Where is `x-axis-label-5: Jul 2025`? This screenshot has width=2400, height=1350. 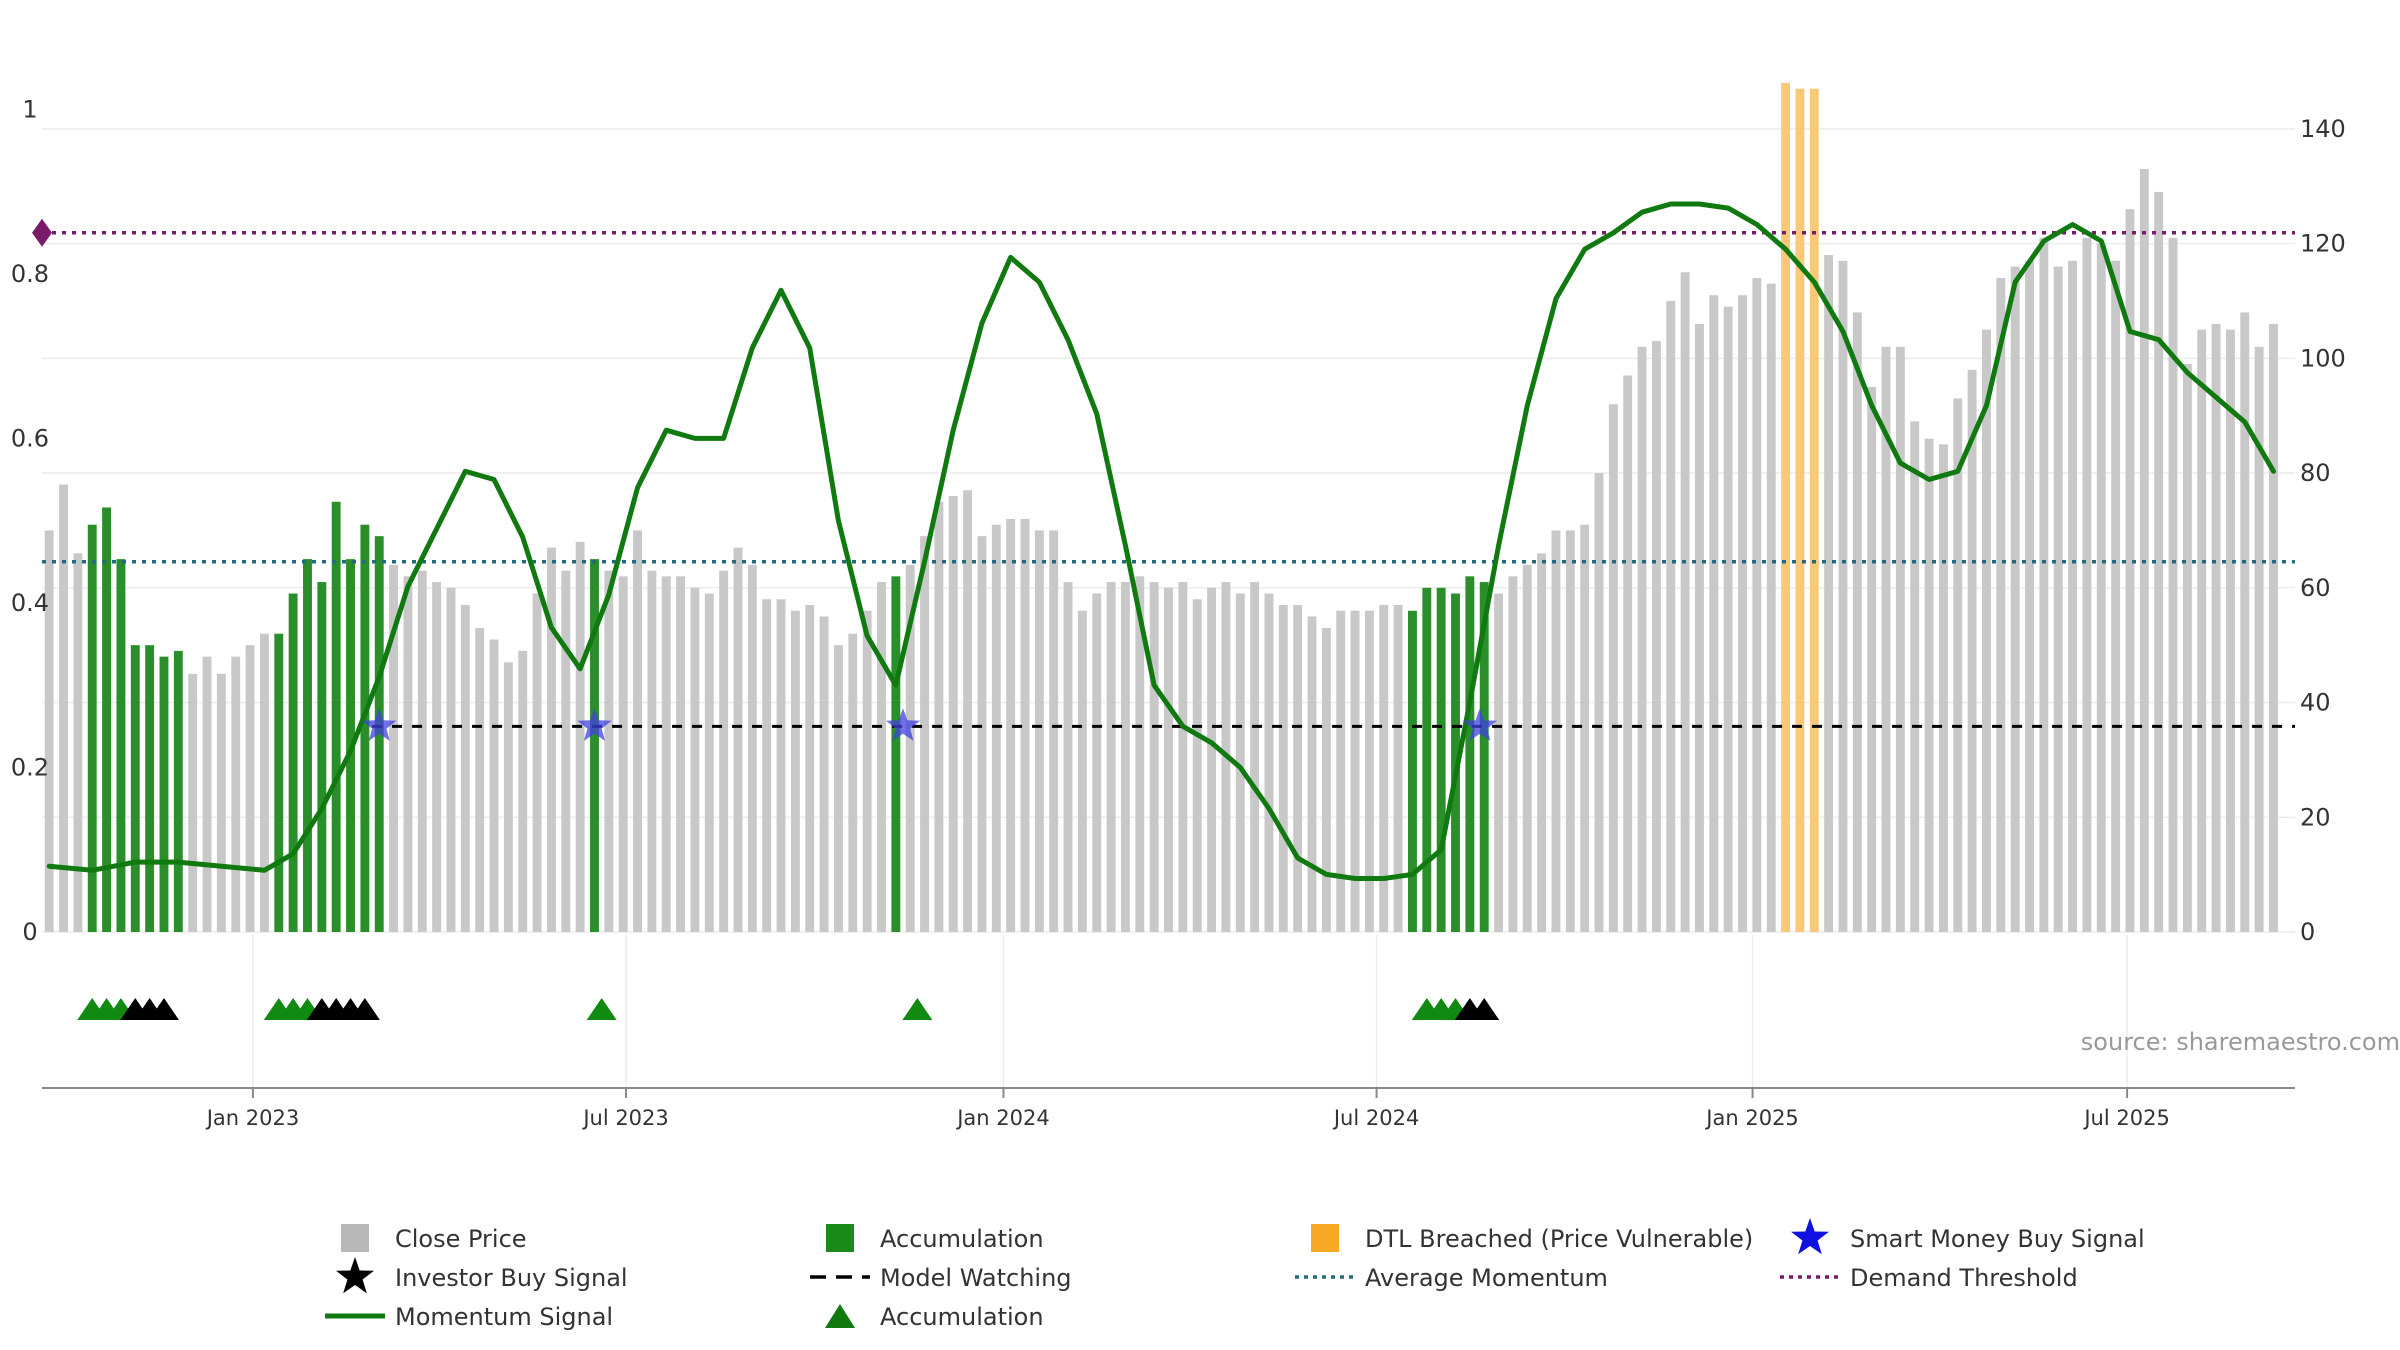 x-axis-label-5: Jul 2025 is located at coordinates (2125, 1118).